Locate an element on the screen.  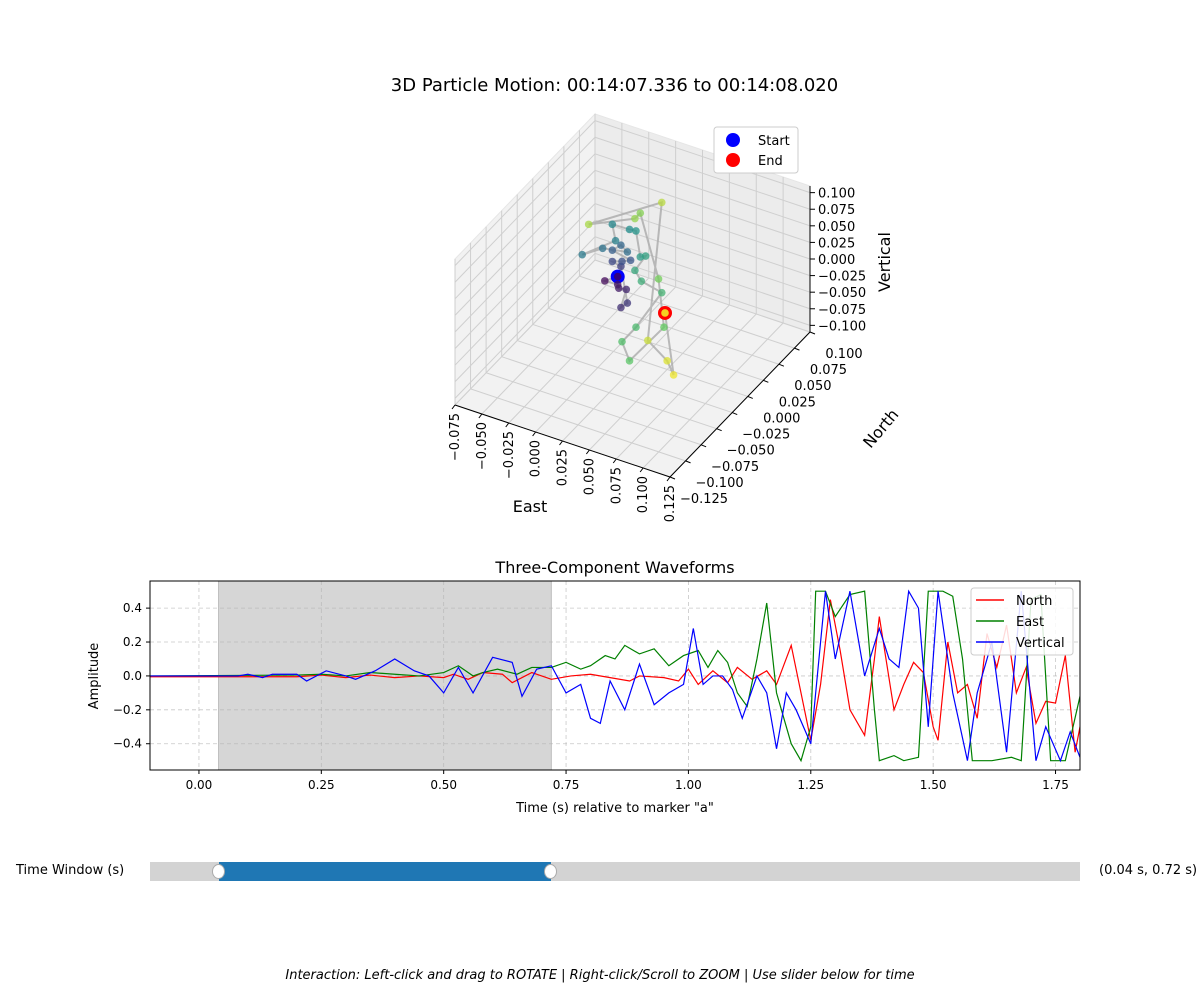
east-tick-label: 0.075 is located at coordinates (616, 485).